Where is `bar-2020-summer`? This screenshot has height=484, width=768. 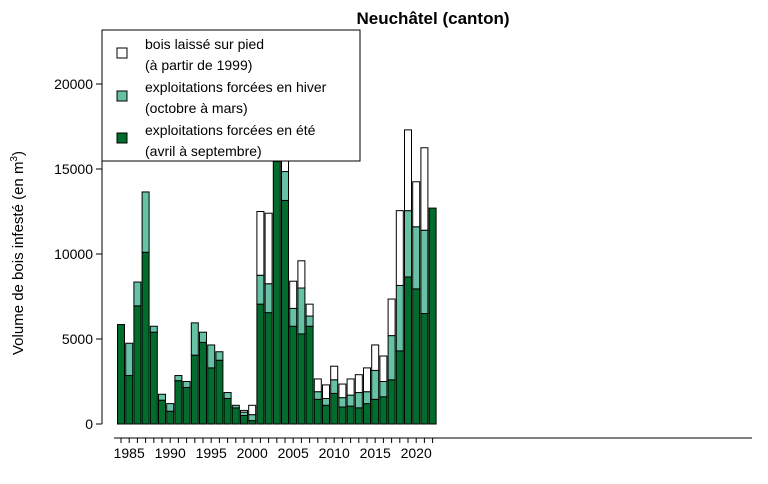 bar-2020-summer is located at coordinates (416, 356).